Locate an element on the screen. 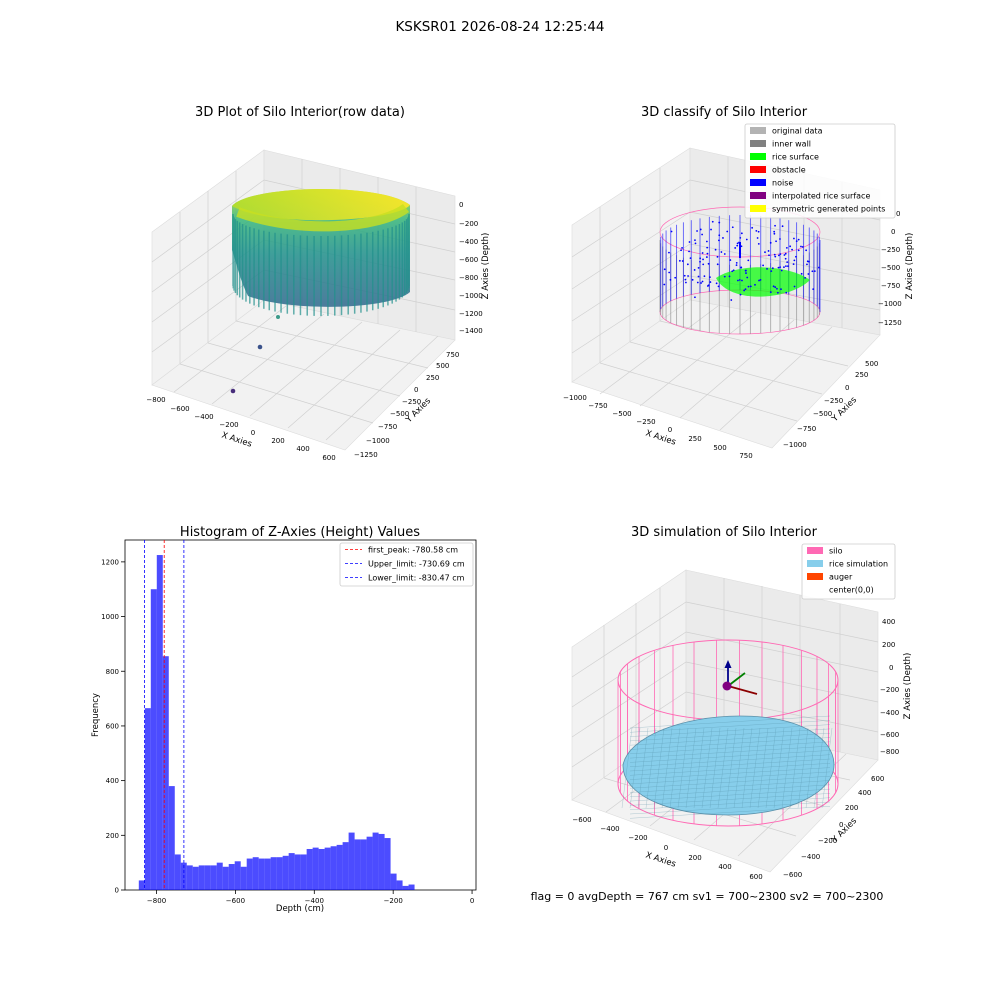 The height and width of the screenshot is (1000, 1000). classify-xtick: −750 is located at coordinates (597, 406).